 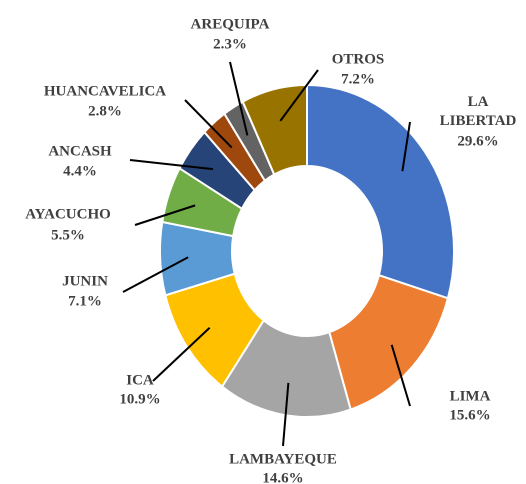 What do you see at coordinates (230, 24) in the screenshot?
I see `category-label: AREQUIPA` at bounding box center [230, 24].